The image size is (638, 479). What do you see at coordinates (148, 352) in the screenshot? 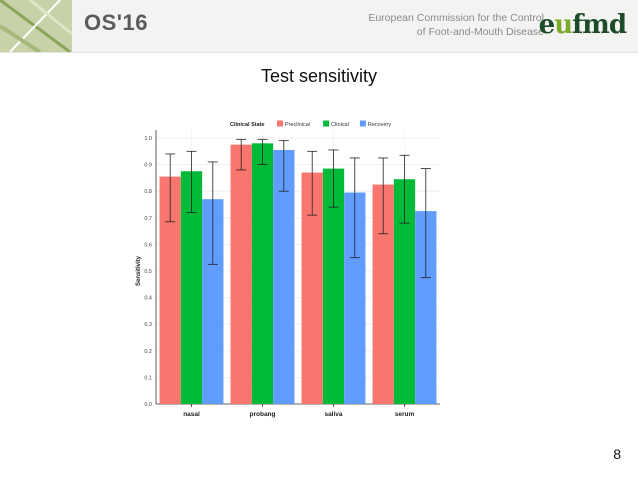
I see `y-tick-label: 0.2` at bounding box center [148, 352].